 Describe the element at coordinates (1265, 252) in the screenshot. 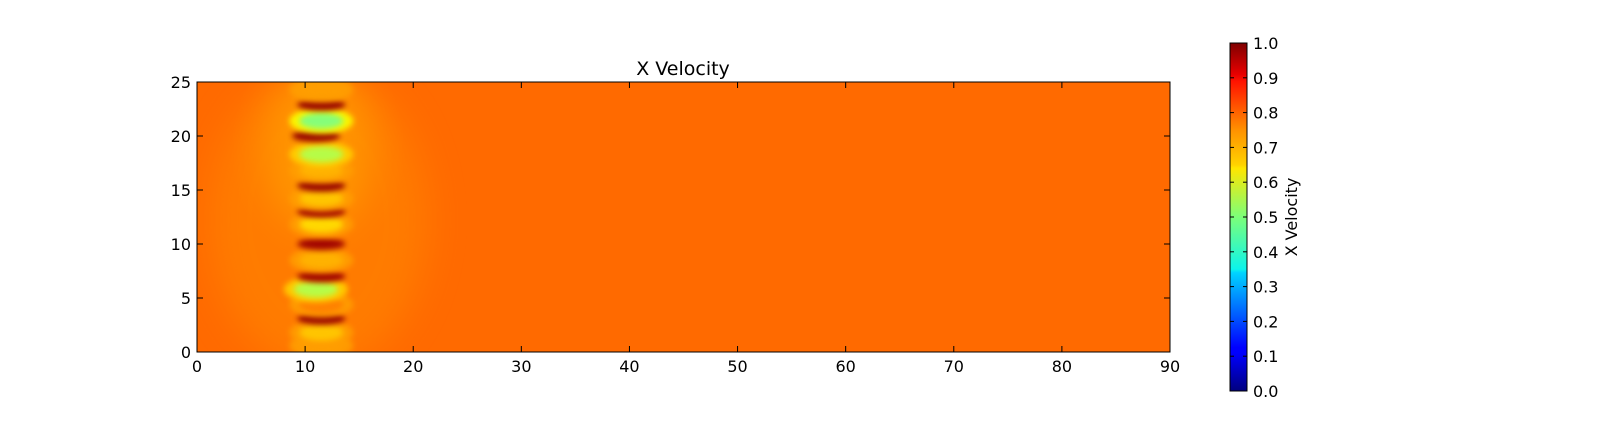

I see `colorbar-tick-label: 0.4` at that location.